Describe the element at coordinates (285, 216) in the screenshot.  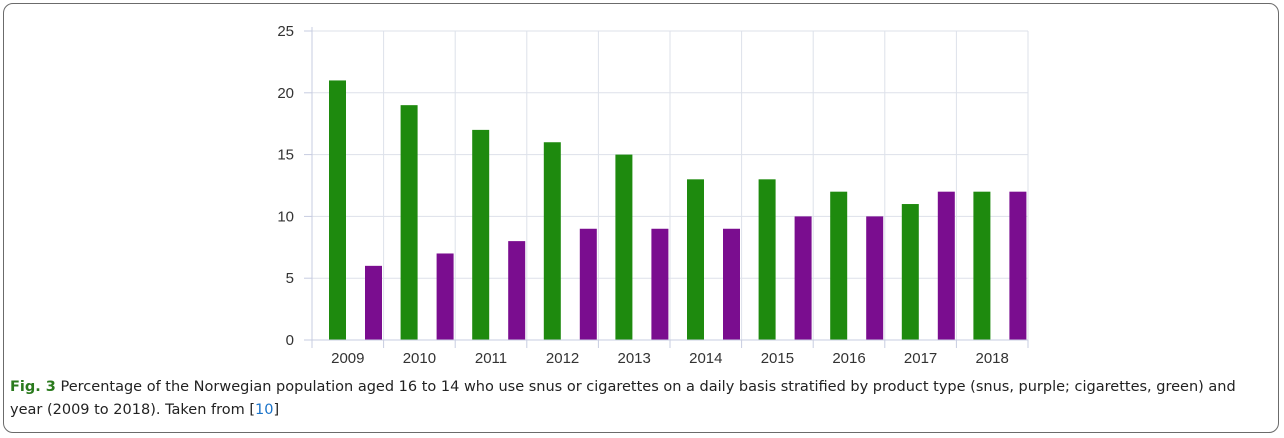
I see `y-tick-10: 10` at that location.